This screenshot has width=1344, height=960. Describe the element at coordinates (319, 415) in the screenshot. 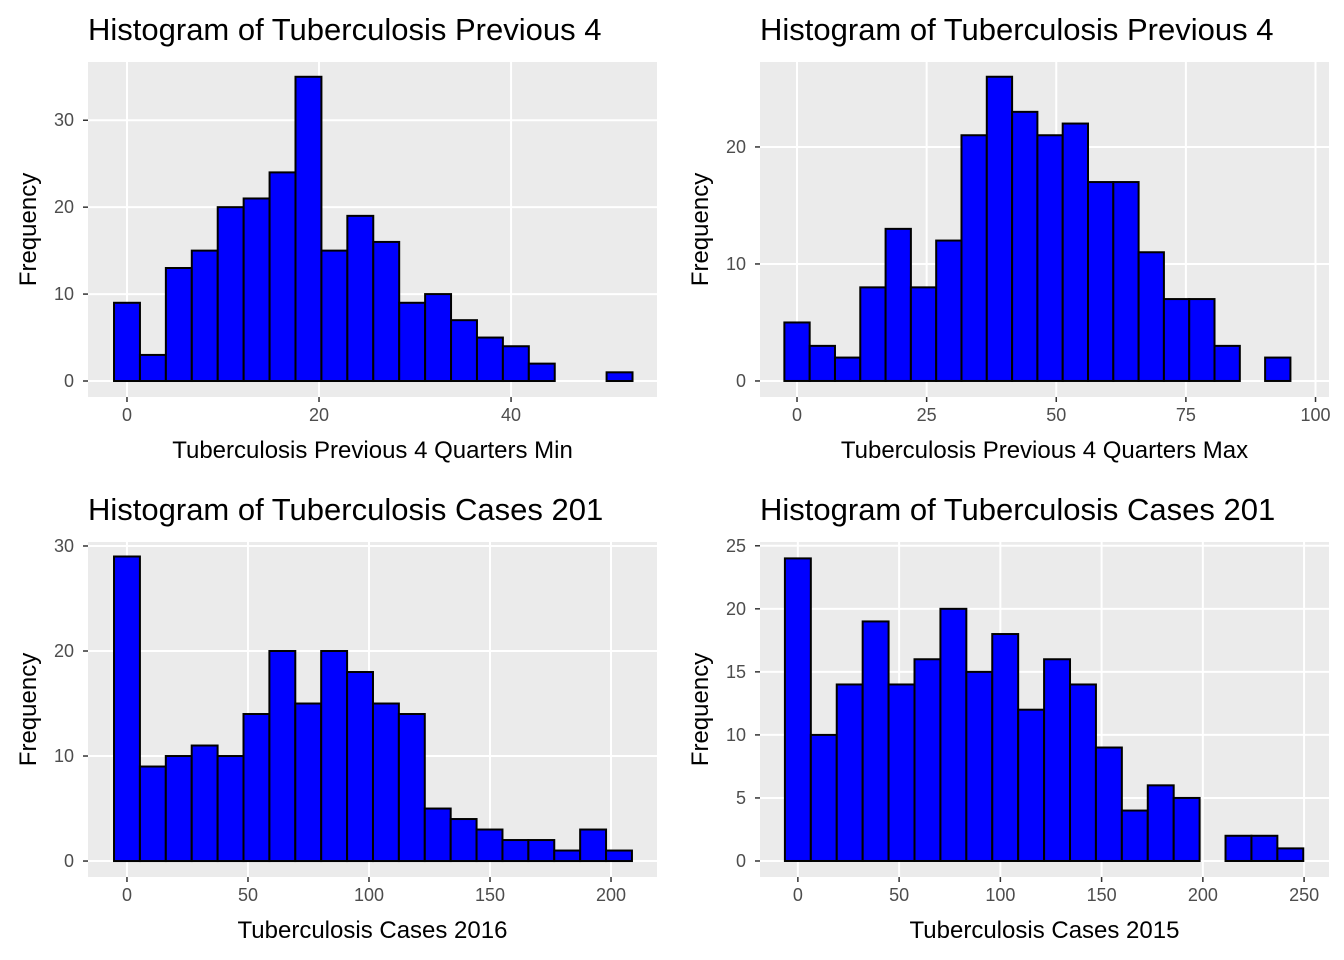

I see `x-tick-label: 20` at that location.